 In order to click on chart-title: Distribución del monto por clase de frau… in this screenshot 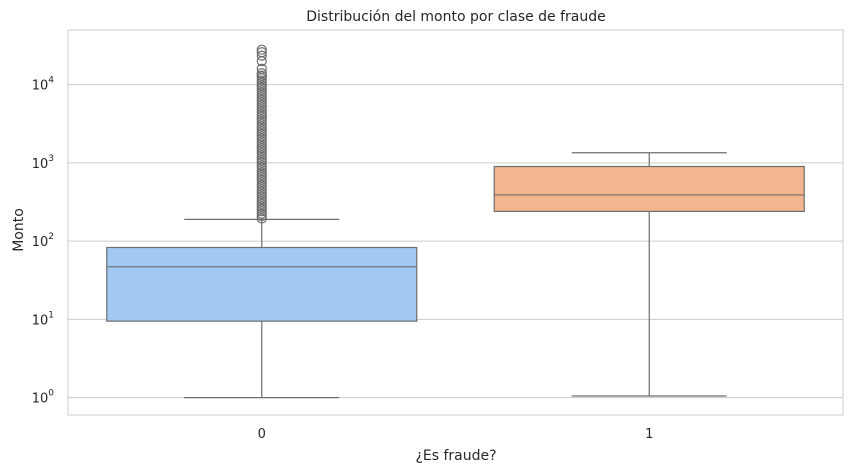, I will do `click(456, 17)`.